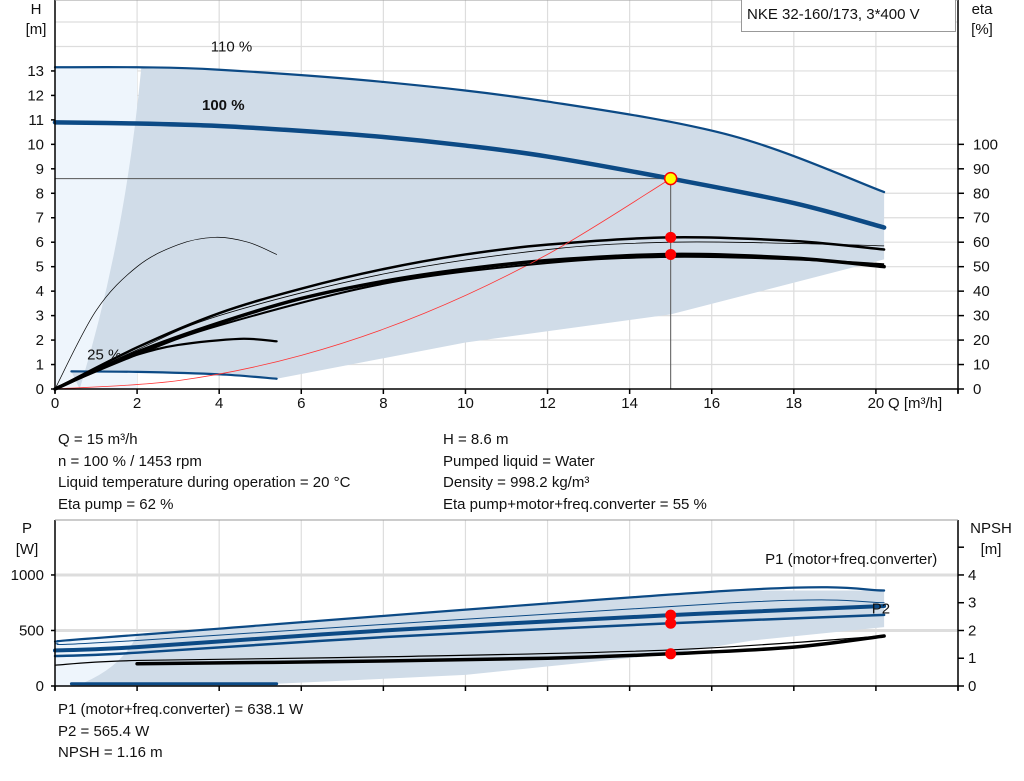  Describe the element at coordinates (27, 575) in the screenshot. I see `y-tick-label-left: 1000` at that location.